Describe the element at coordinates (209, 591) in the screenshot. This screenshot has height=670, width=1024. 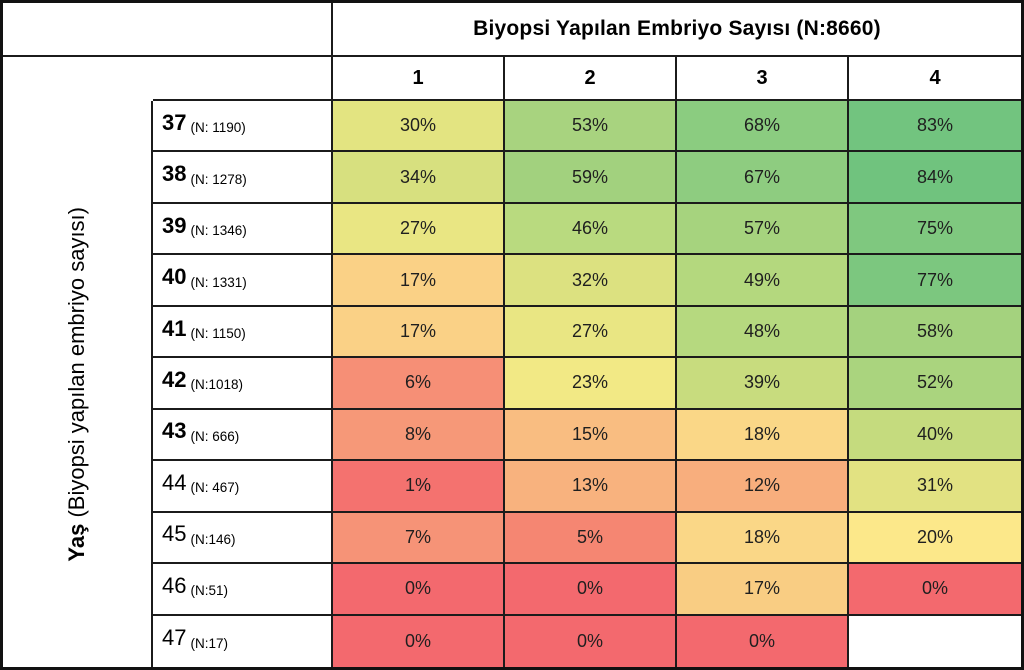
I see `age-n-count: (N:51)` at that location.